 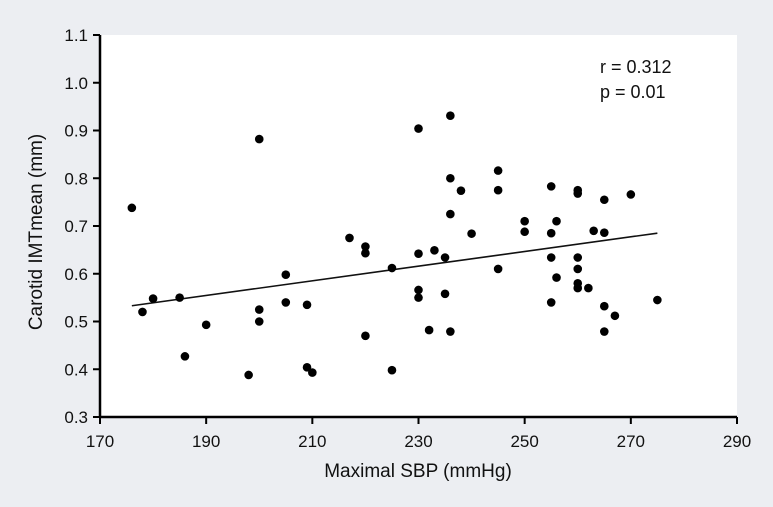 What do you see at coordinates (76, 417) in the screenshot?
I see `y-tick-label: 0.3` at bounding box center [76, 417].